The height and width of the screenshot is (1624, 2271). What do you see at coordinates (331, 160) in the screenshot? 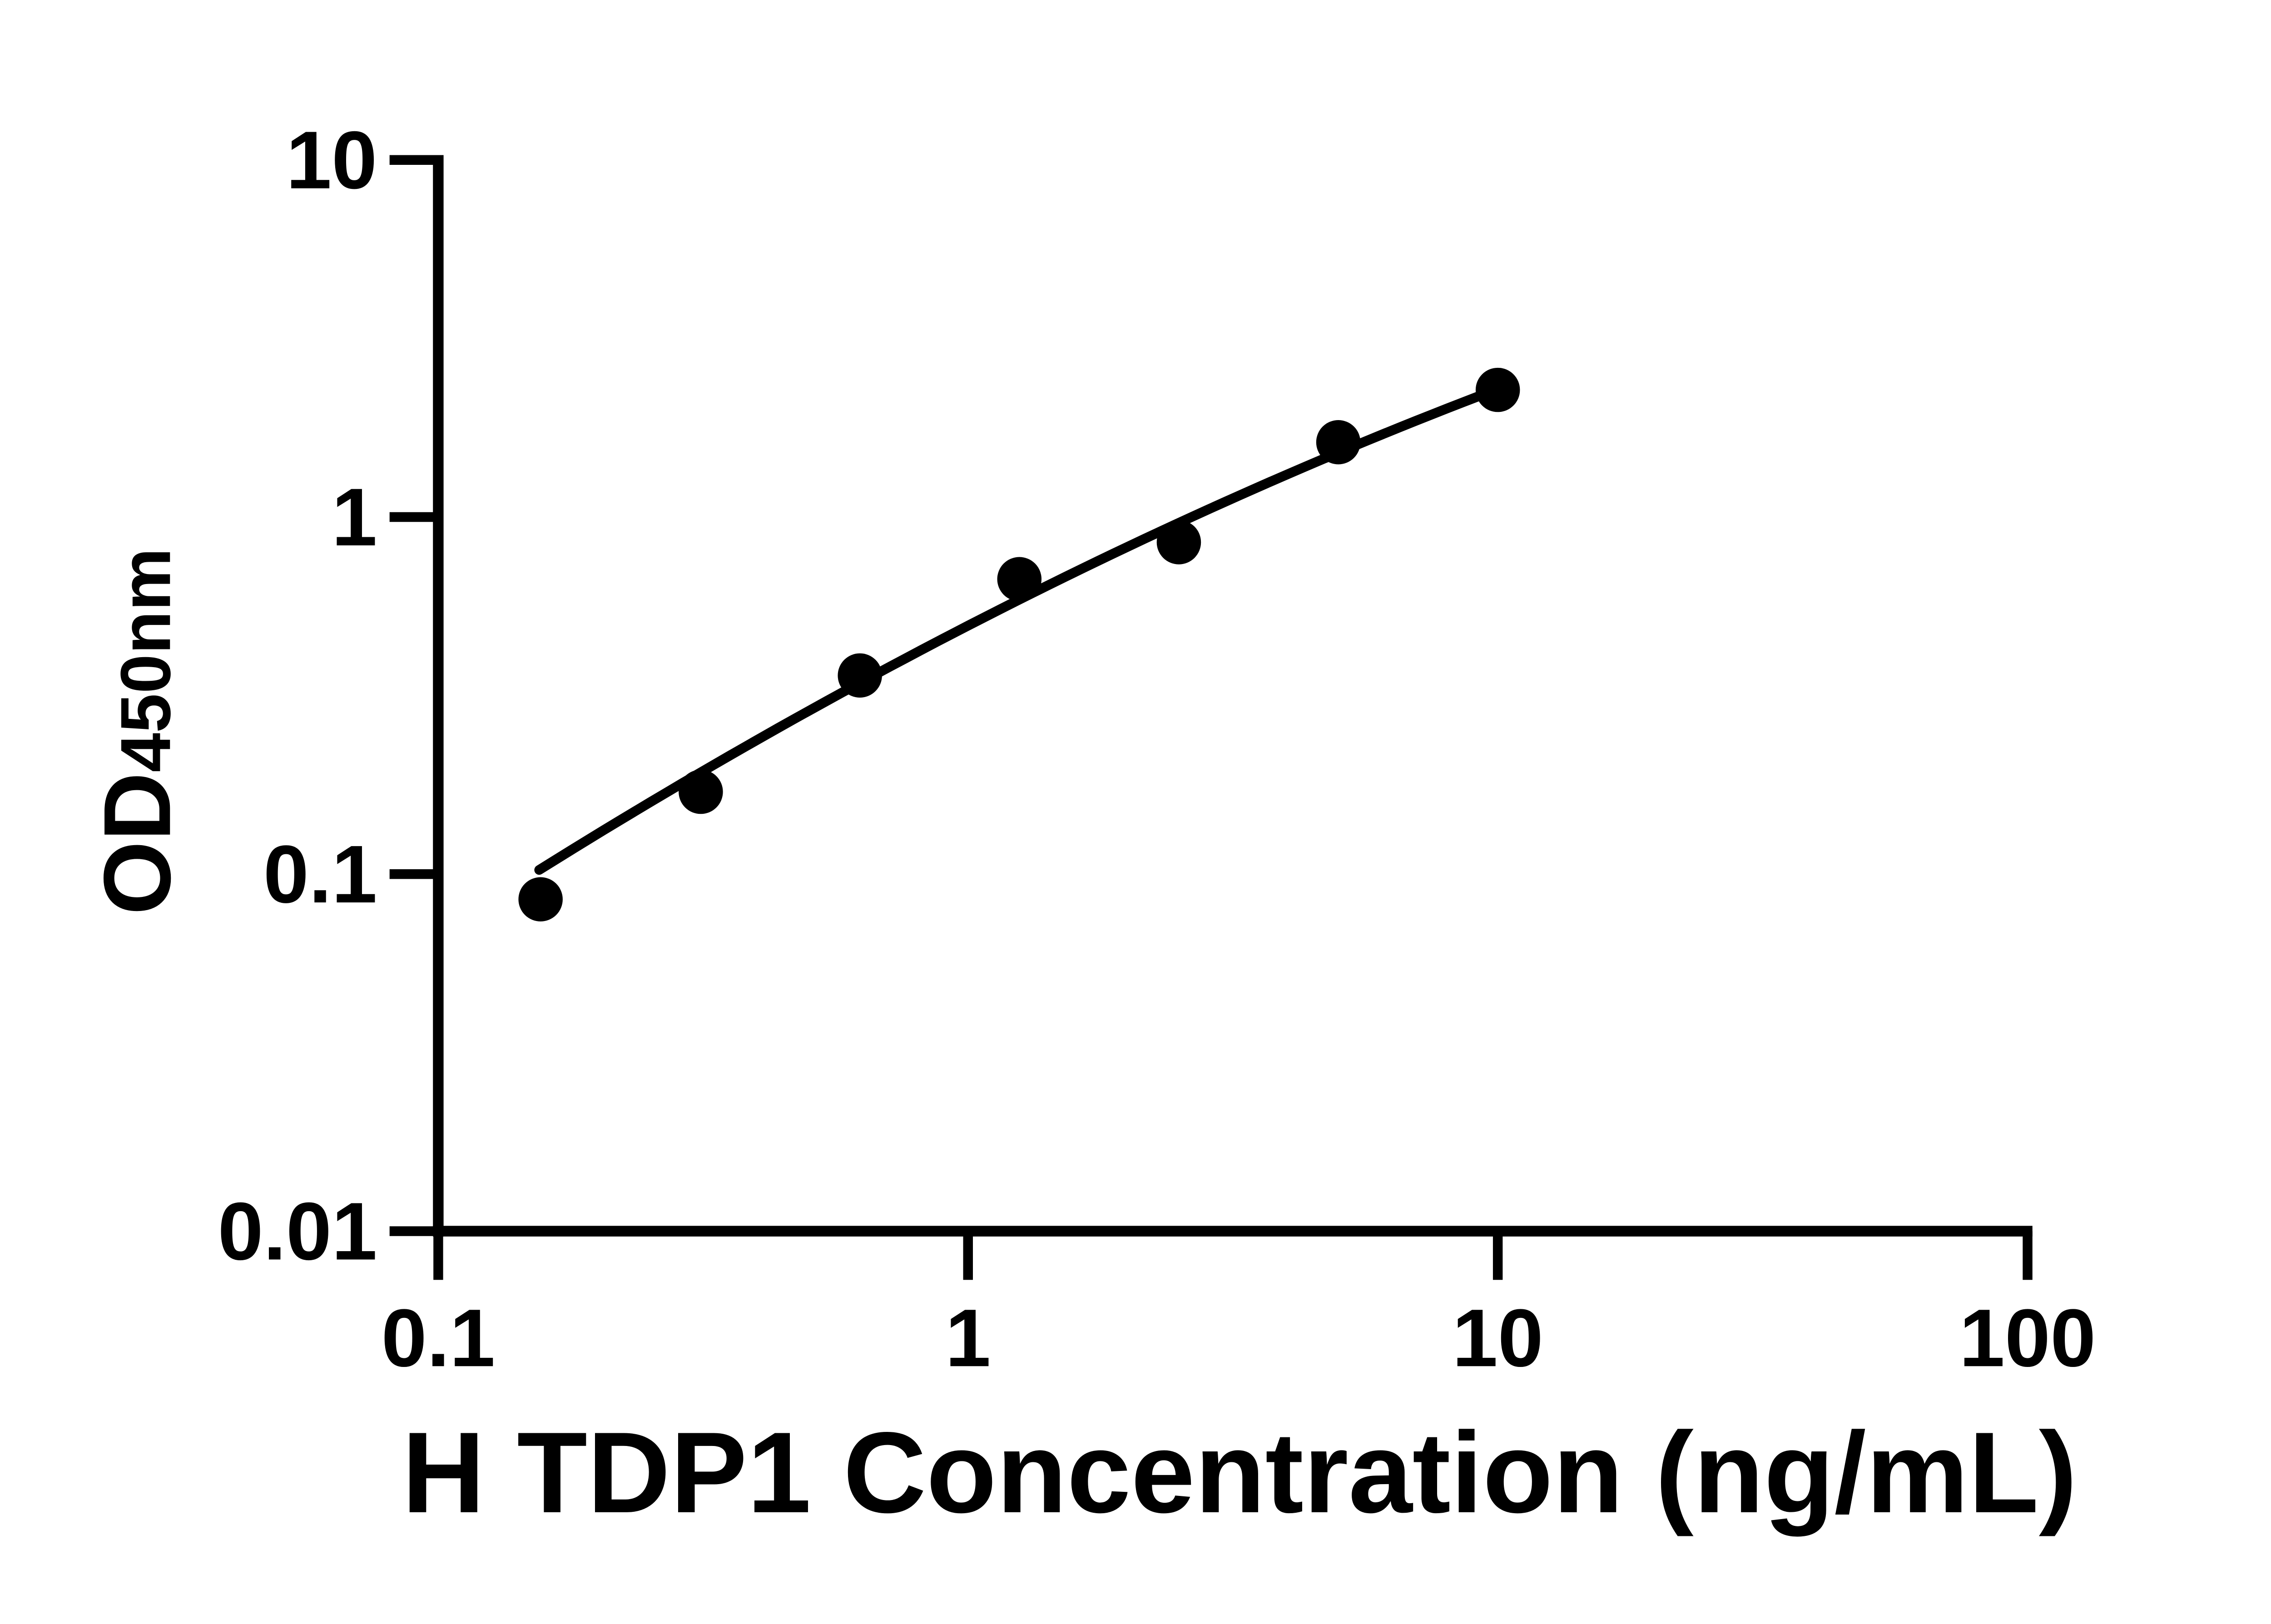
I see `y-tick-label: 10` at bounding box center [331, 160].